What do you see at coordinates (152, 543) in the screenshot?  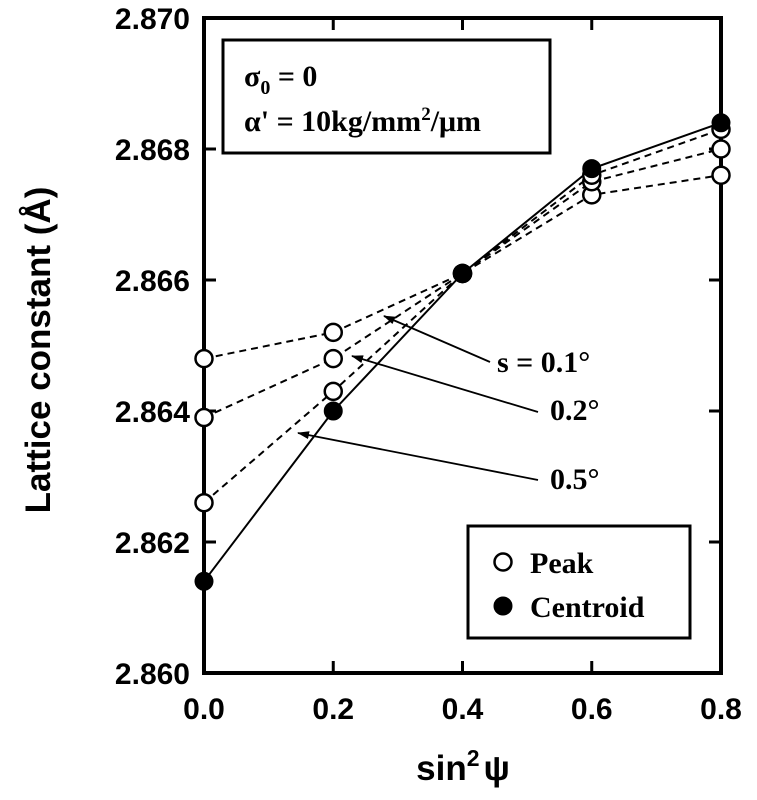 I see `y-tick-label: 2.862` at bounding box center [152, 543].